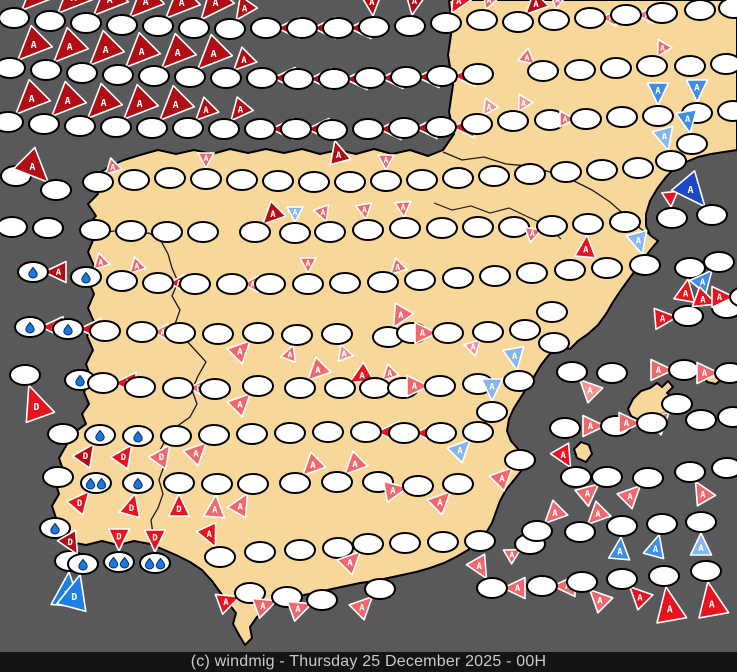 The height and width of the screenshot is (672, 737). Describe the element at coordinates (583, 452) in the screenshot. I see `island-ibiza` at that location.